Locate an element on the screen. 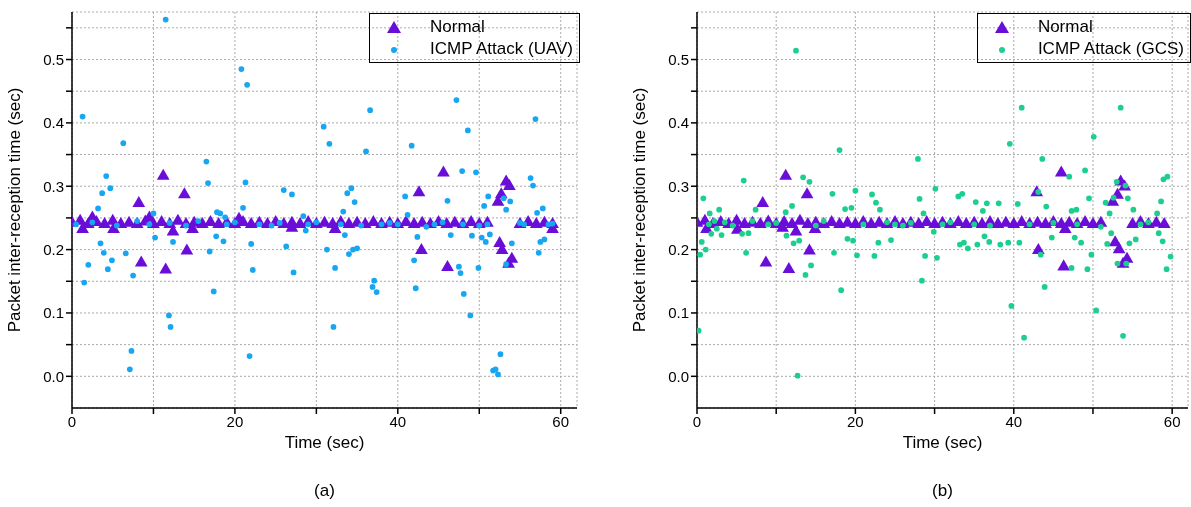 This screenshot has width=1191, height=507. text: (a) is located at coordinates (324, 491).